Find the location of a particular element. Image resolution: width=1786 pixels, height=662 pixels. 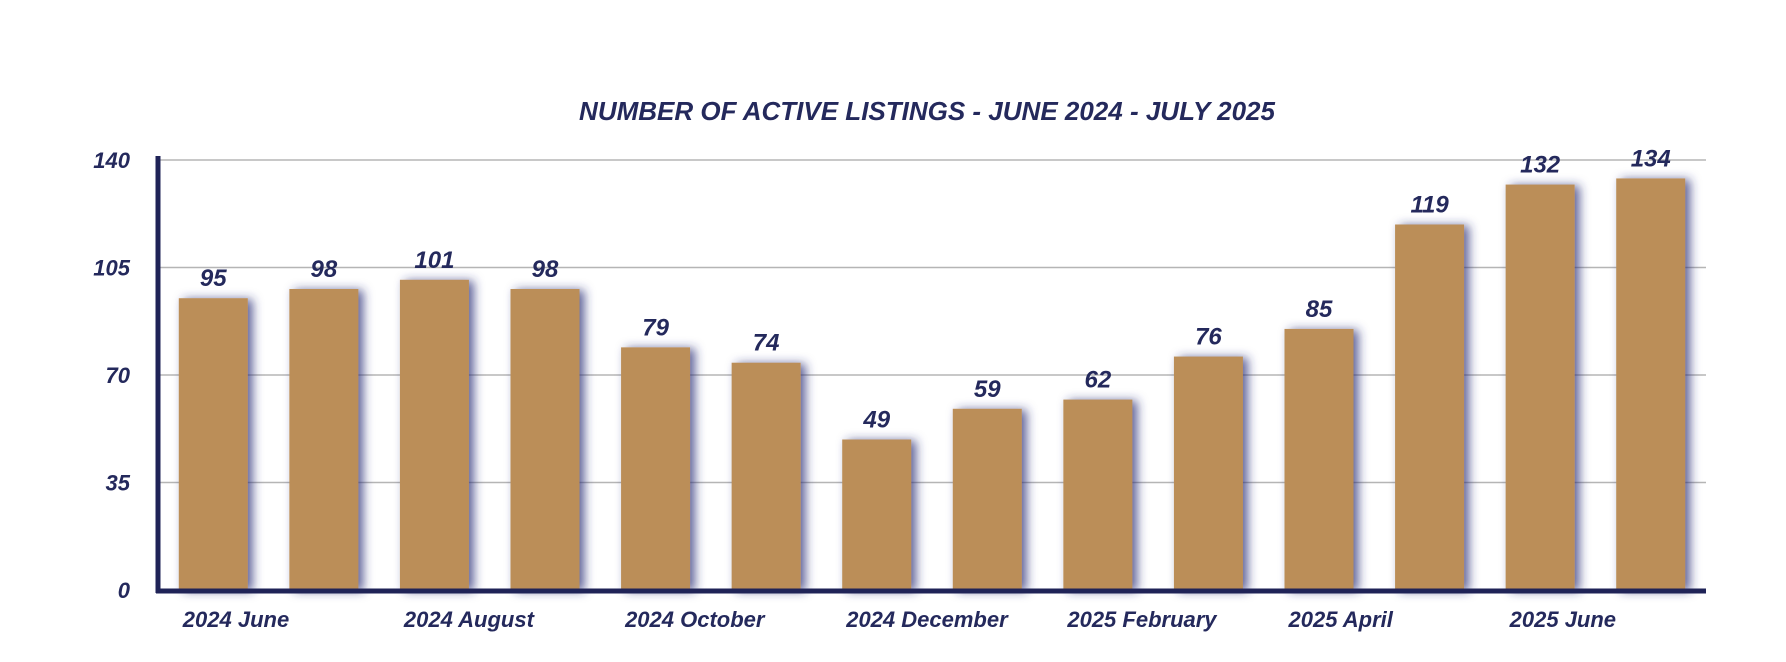

y-tick-label: 105 is located at coordinates (111, 268).